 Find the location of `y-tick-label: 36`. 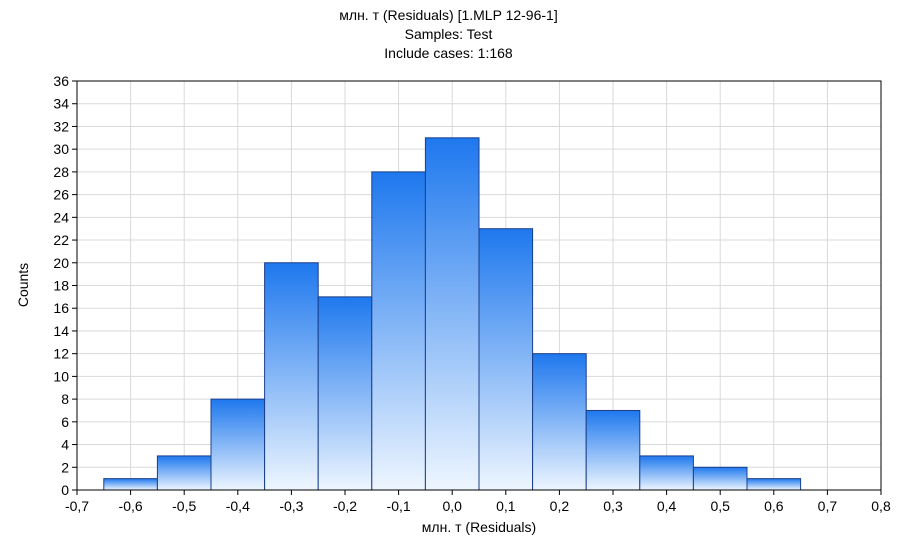

y-tick-label: 36 is located at coordinates (61, 81).